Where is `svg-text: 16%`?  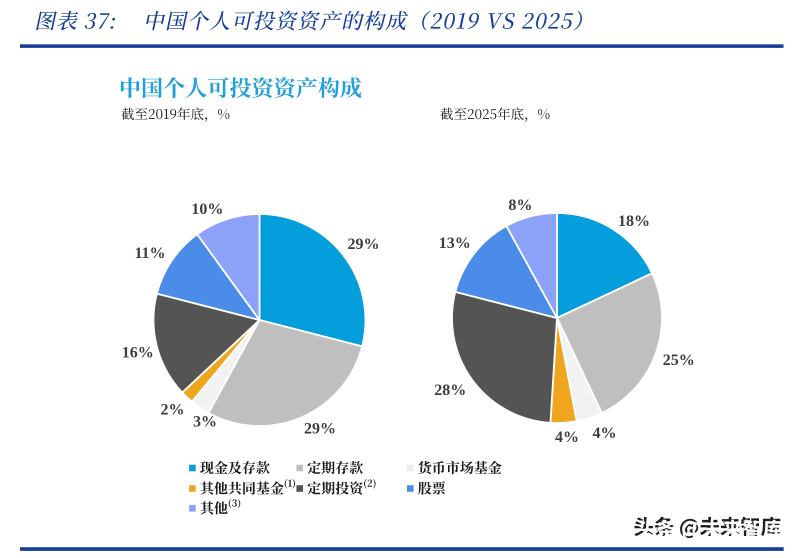 svg-text: 16% is located at coordinates (138, 353).